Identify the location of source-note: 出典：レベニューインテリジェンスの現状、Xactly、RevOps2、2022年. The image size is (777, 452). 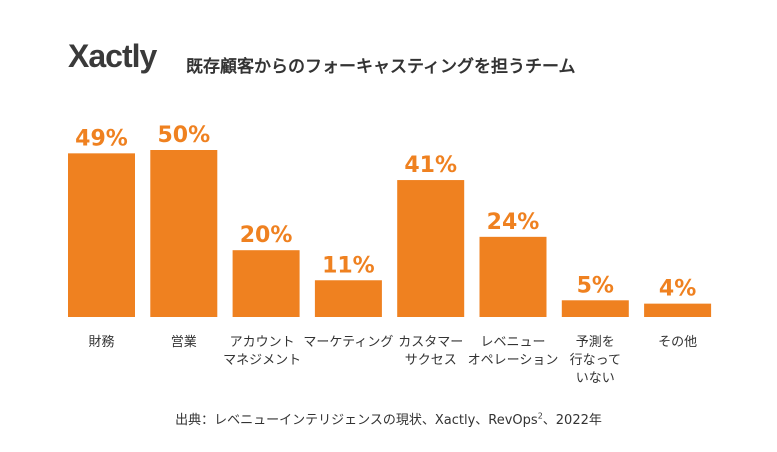
(388, 419).